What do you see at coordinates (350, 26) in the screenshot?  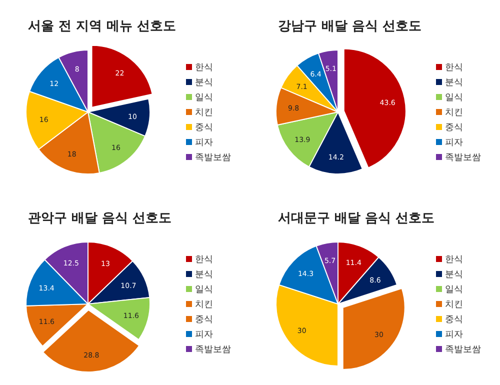 I see `chart-title: 강남구 배달 음식 선호도` at bounding box center [350, 26].